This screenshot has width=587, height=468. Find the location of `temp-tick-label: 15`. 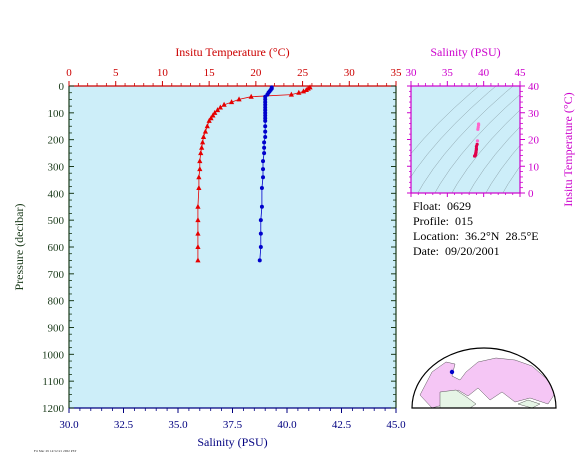

temp-tick-label: 15 is located at coordinates (210, 73).